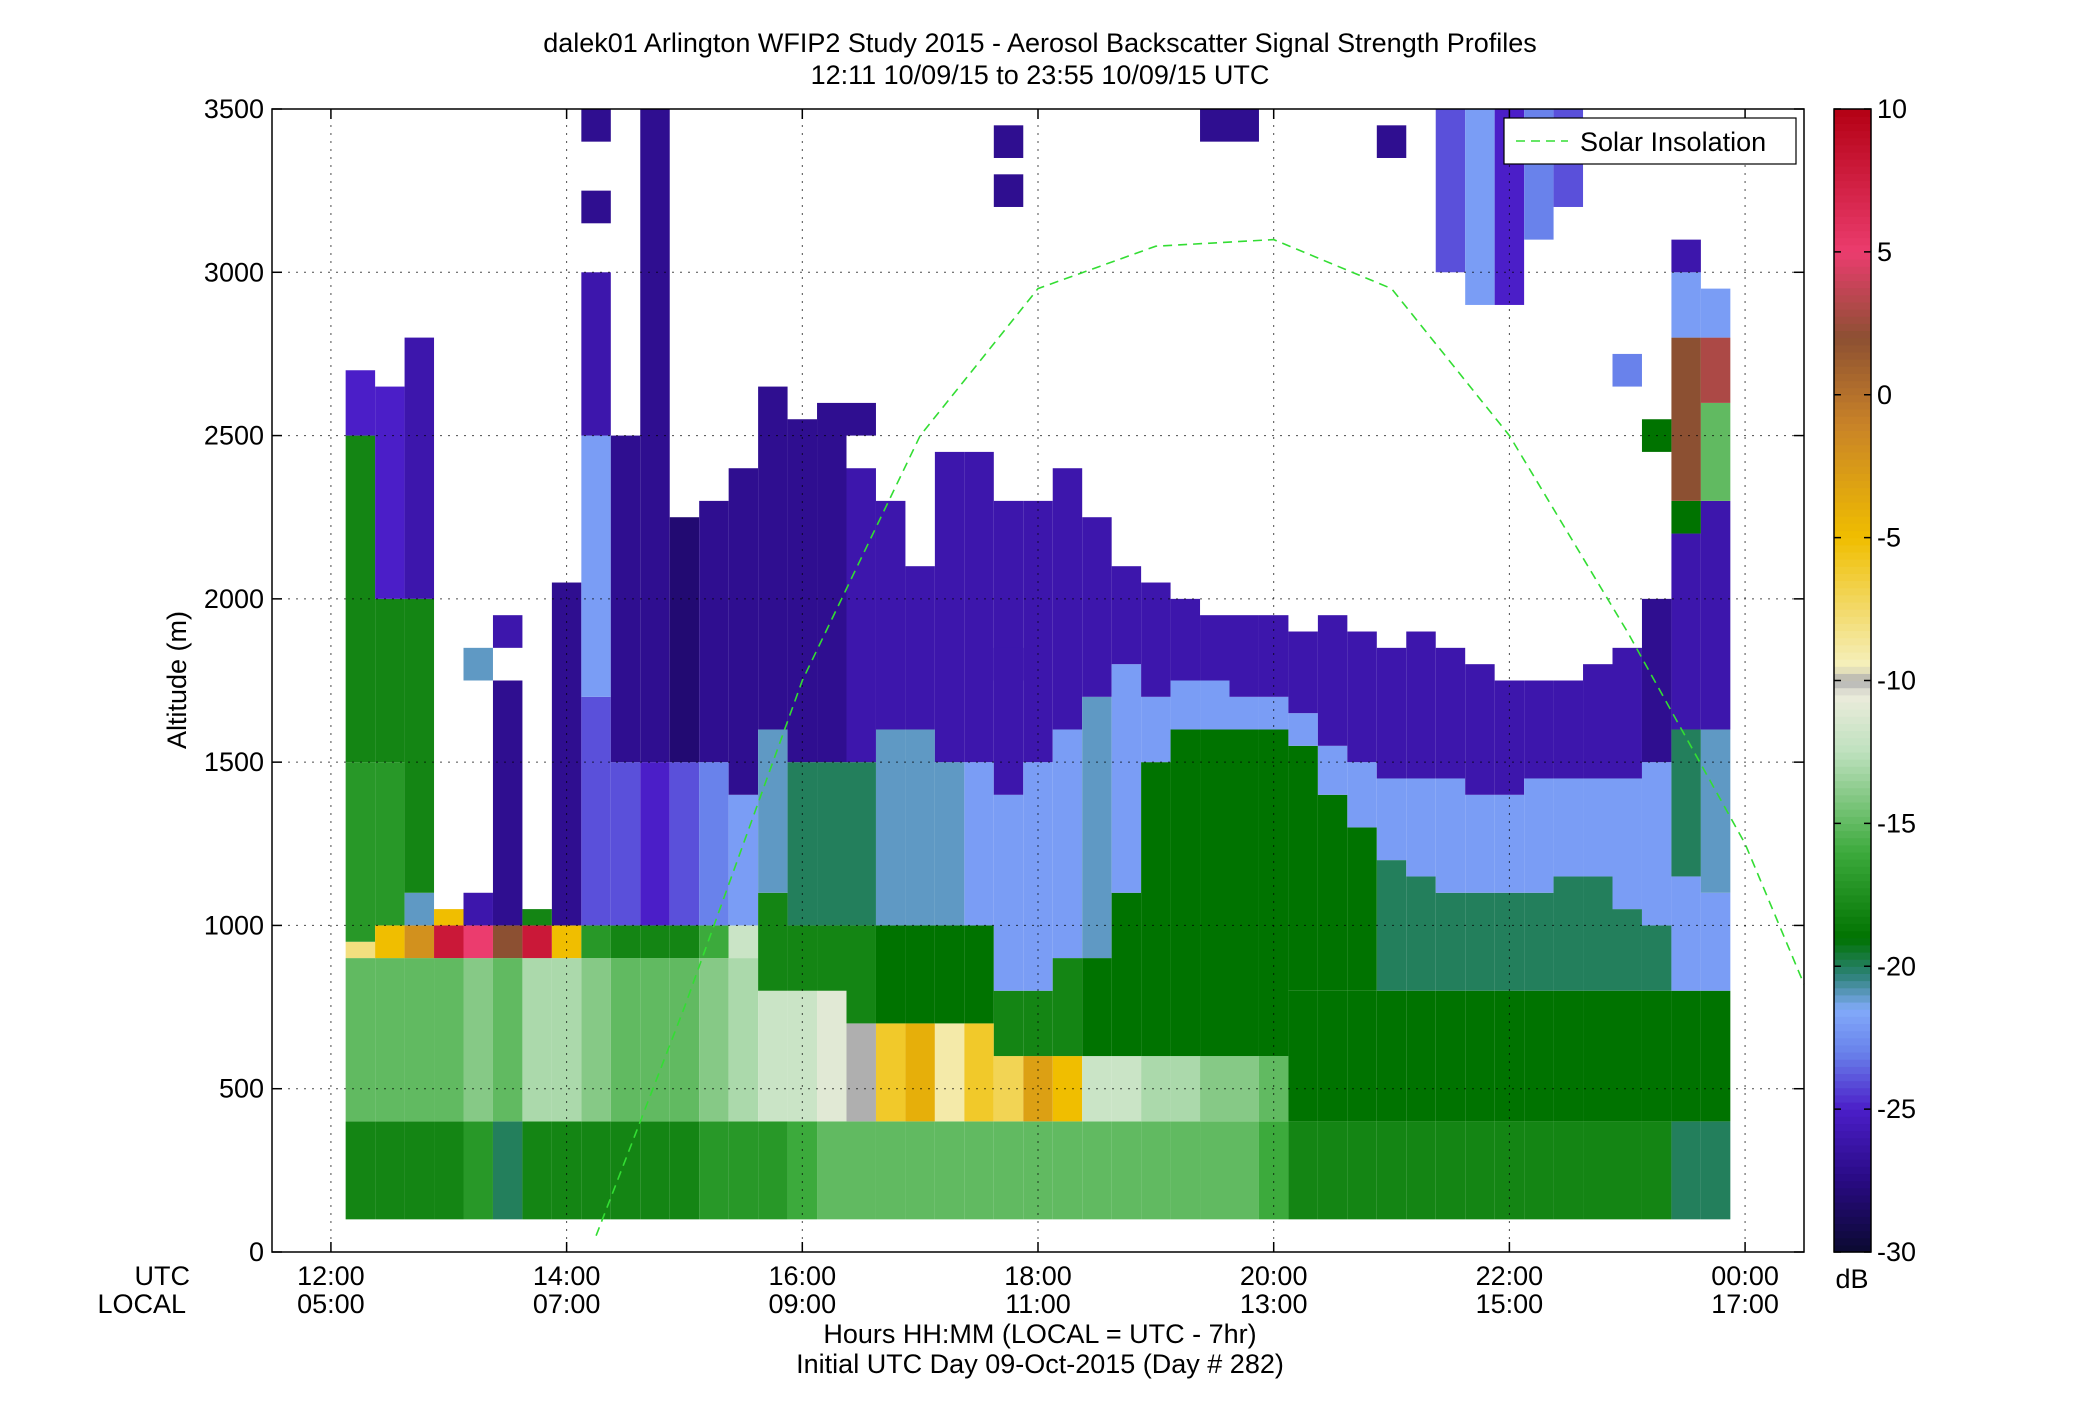  Describe the element at coordinates (567, 1276) in the screenshot. I see `x-tick-label-utc: 14:00` at that location.